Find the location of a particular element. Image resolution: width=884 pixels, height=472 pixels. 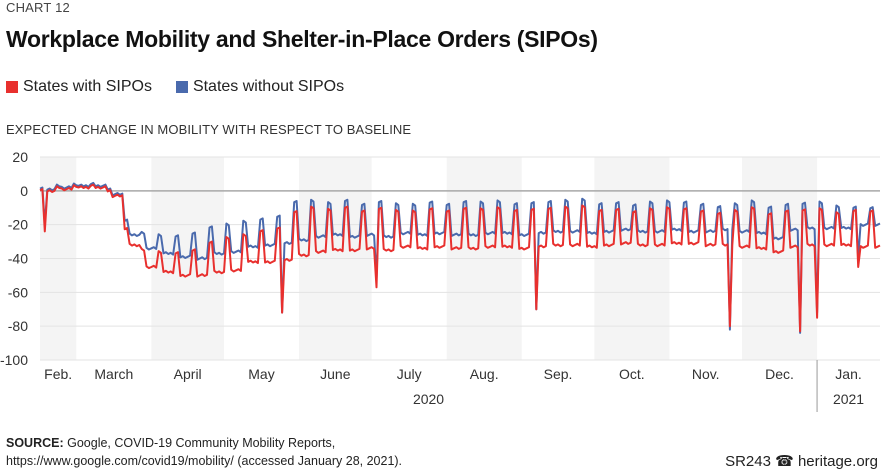

x-tick-label: Feb. is located at coordinates (58, 374).